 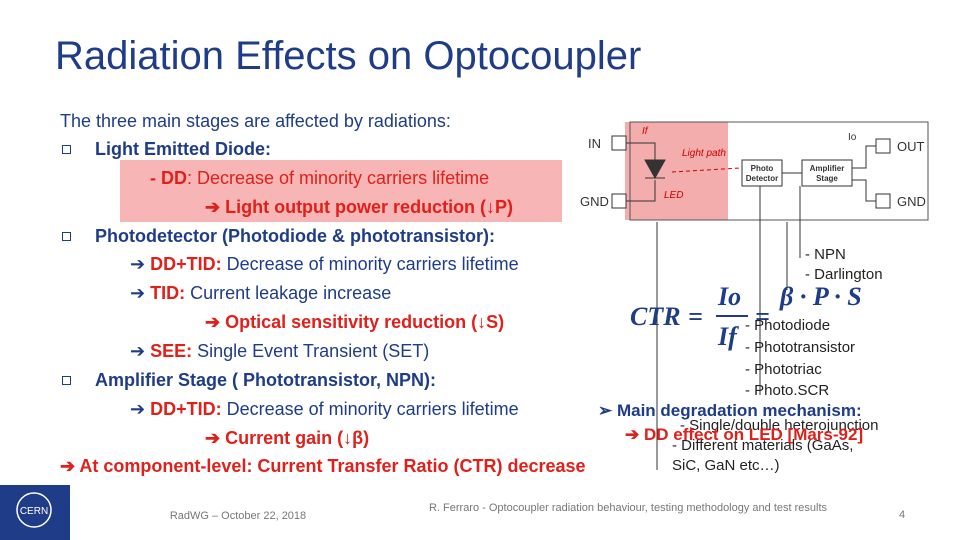 What do you see at coordinates (365, 322) in the screenshot?
I see `text: Optical sensitivity reduction (↓S)` at bounding box center [365, 322].